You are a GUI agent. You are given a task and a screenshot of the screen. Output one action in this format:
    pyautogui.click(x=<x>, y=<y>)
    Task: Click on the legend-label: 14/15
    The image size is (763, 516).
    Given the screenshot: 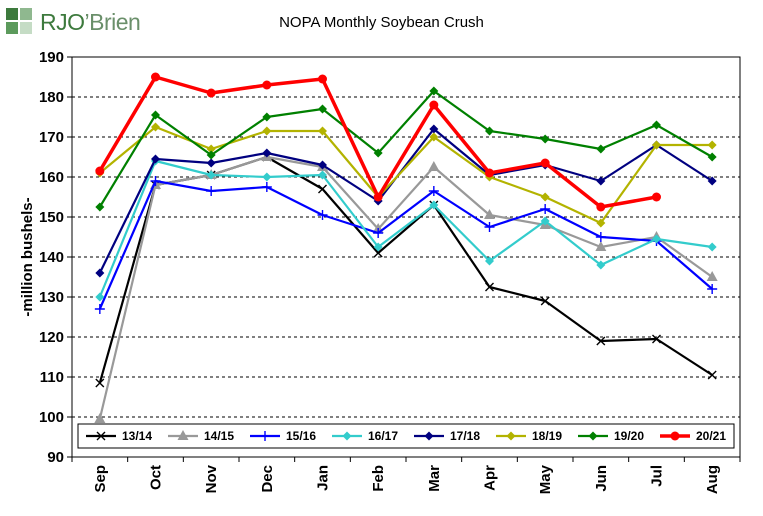 What is the action you would take?
    pyautogui.click(x=219, y=436)
    